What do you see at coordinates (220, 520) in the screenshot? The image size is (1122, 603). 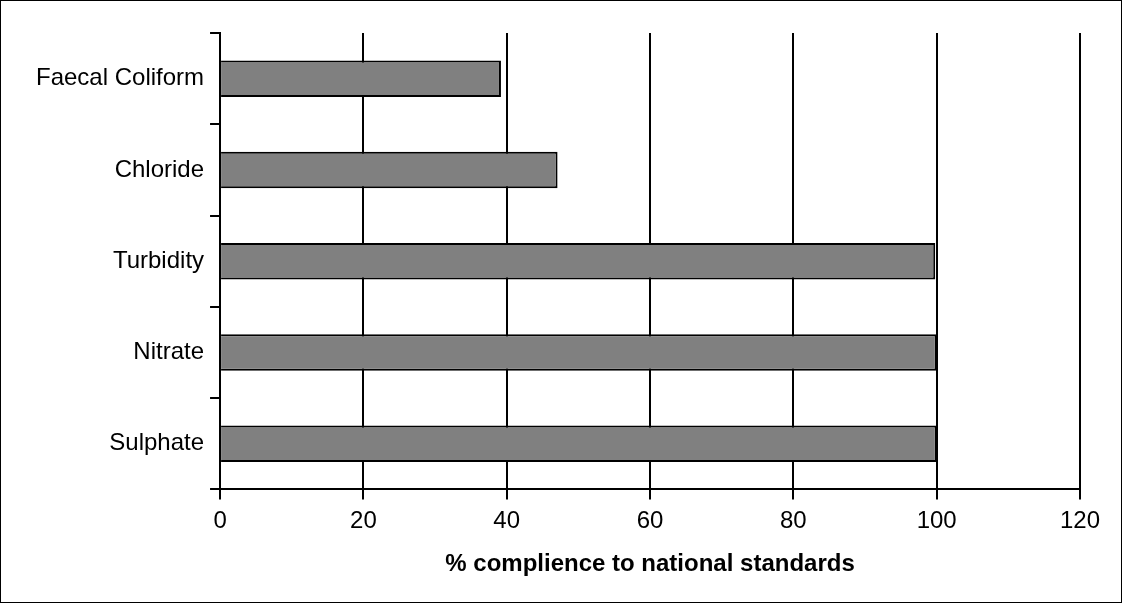 I see `x-tick-label: 0` at bounding box center [220, 520].